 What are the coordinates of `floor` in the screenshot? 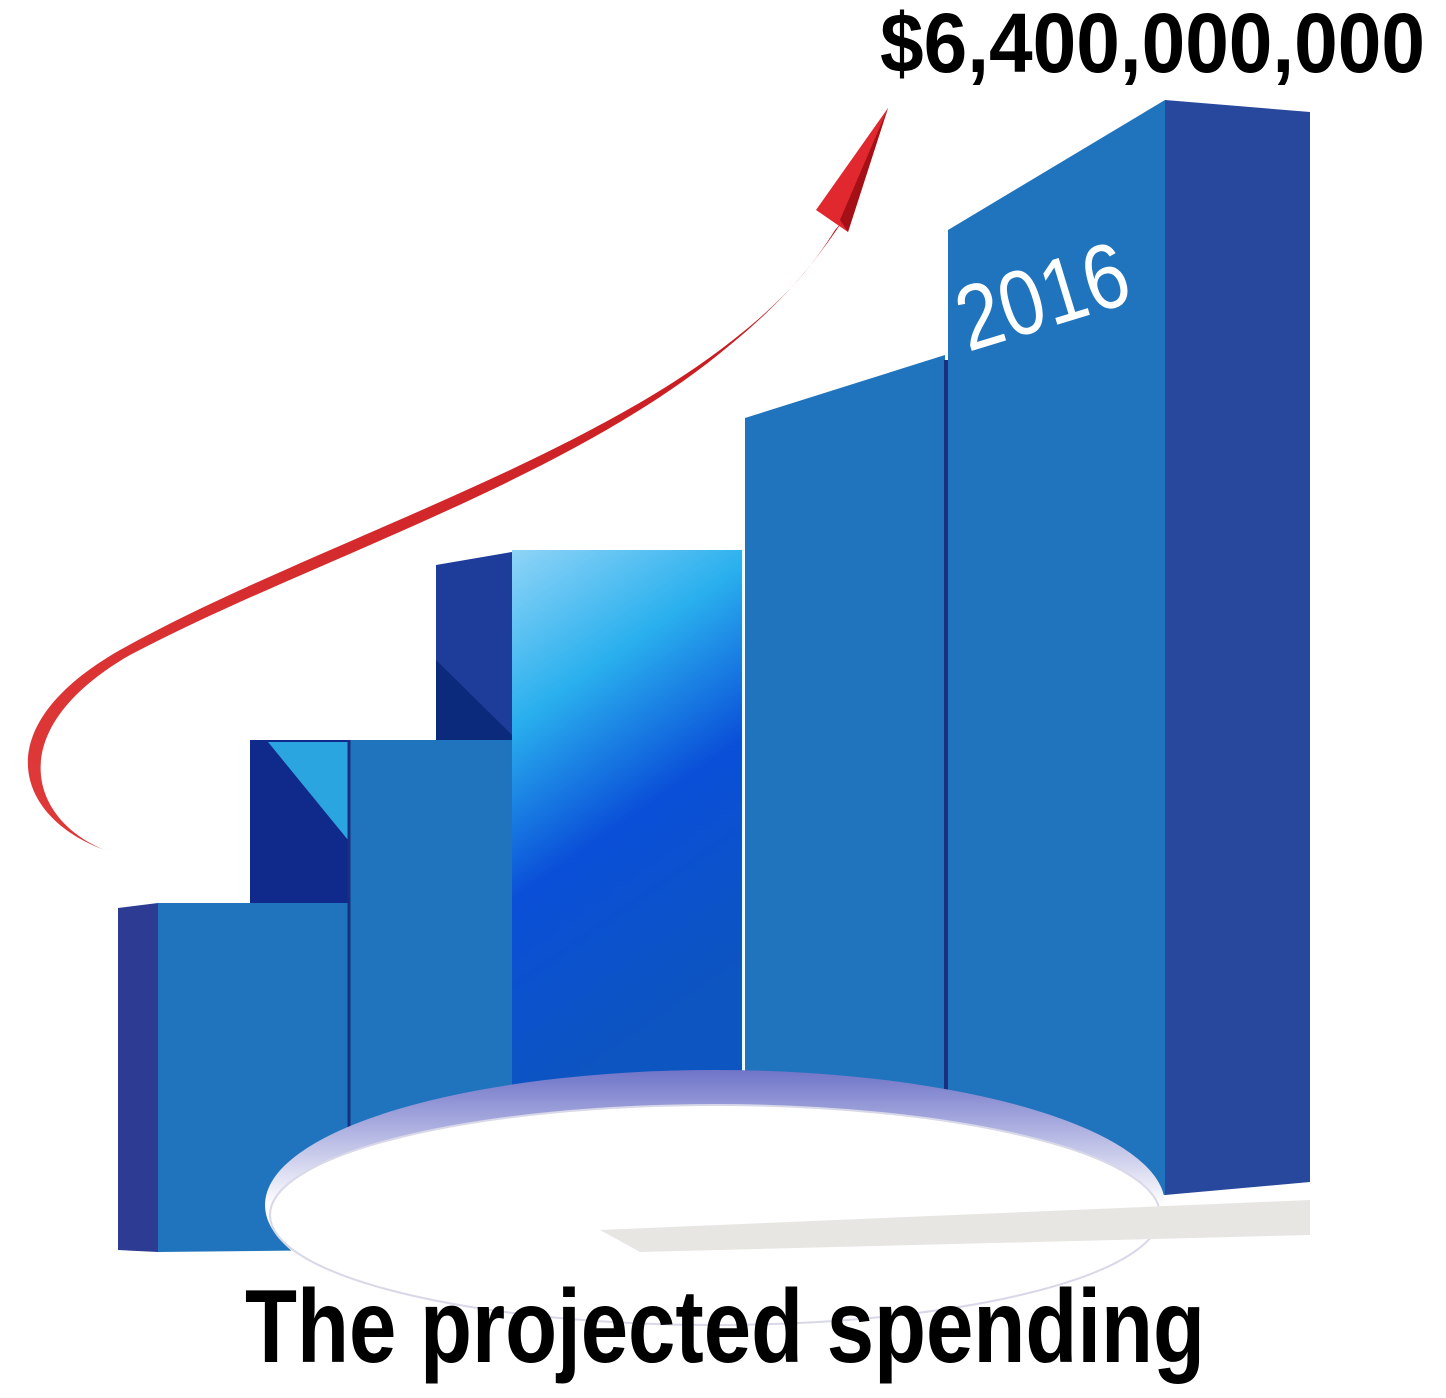 It's located at (787, 1205).